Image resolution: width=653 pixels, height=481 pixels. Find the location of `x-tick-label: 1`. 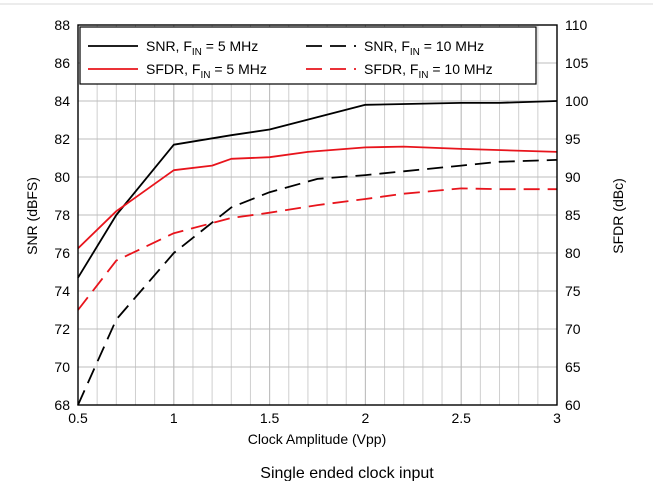

x-tick-label: 1 is located at coordinates (174, 418).